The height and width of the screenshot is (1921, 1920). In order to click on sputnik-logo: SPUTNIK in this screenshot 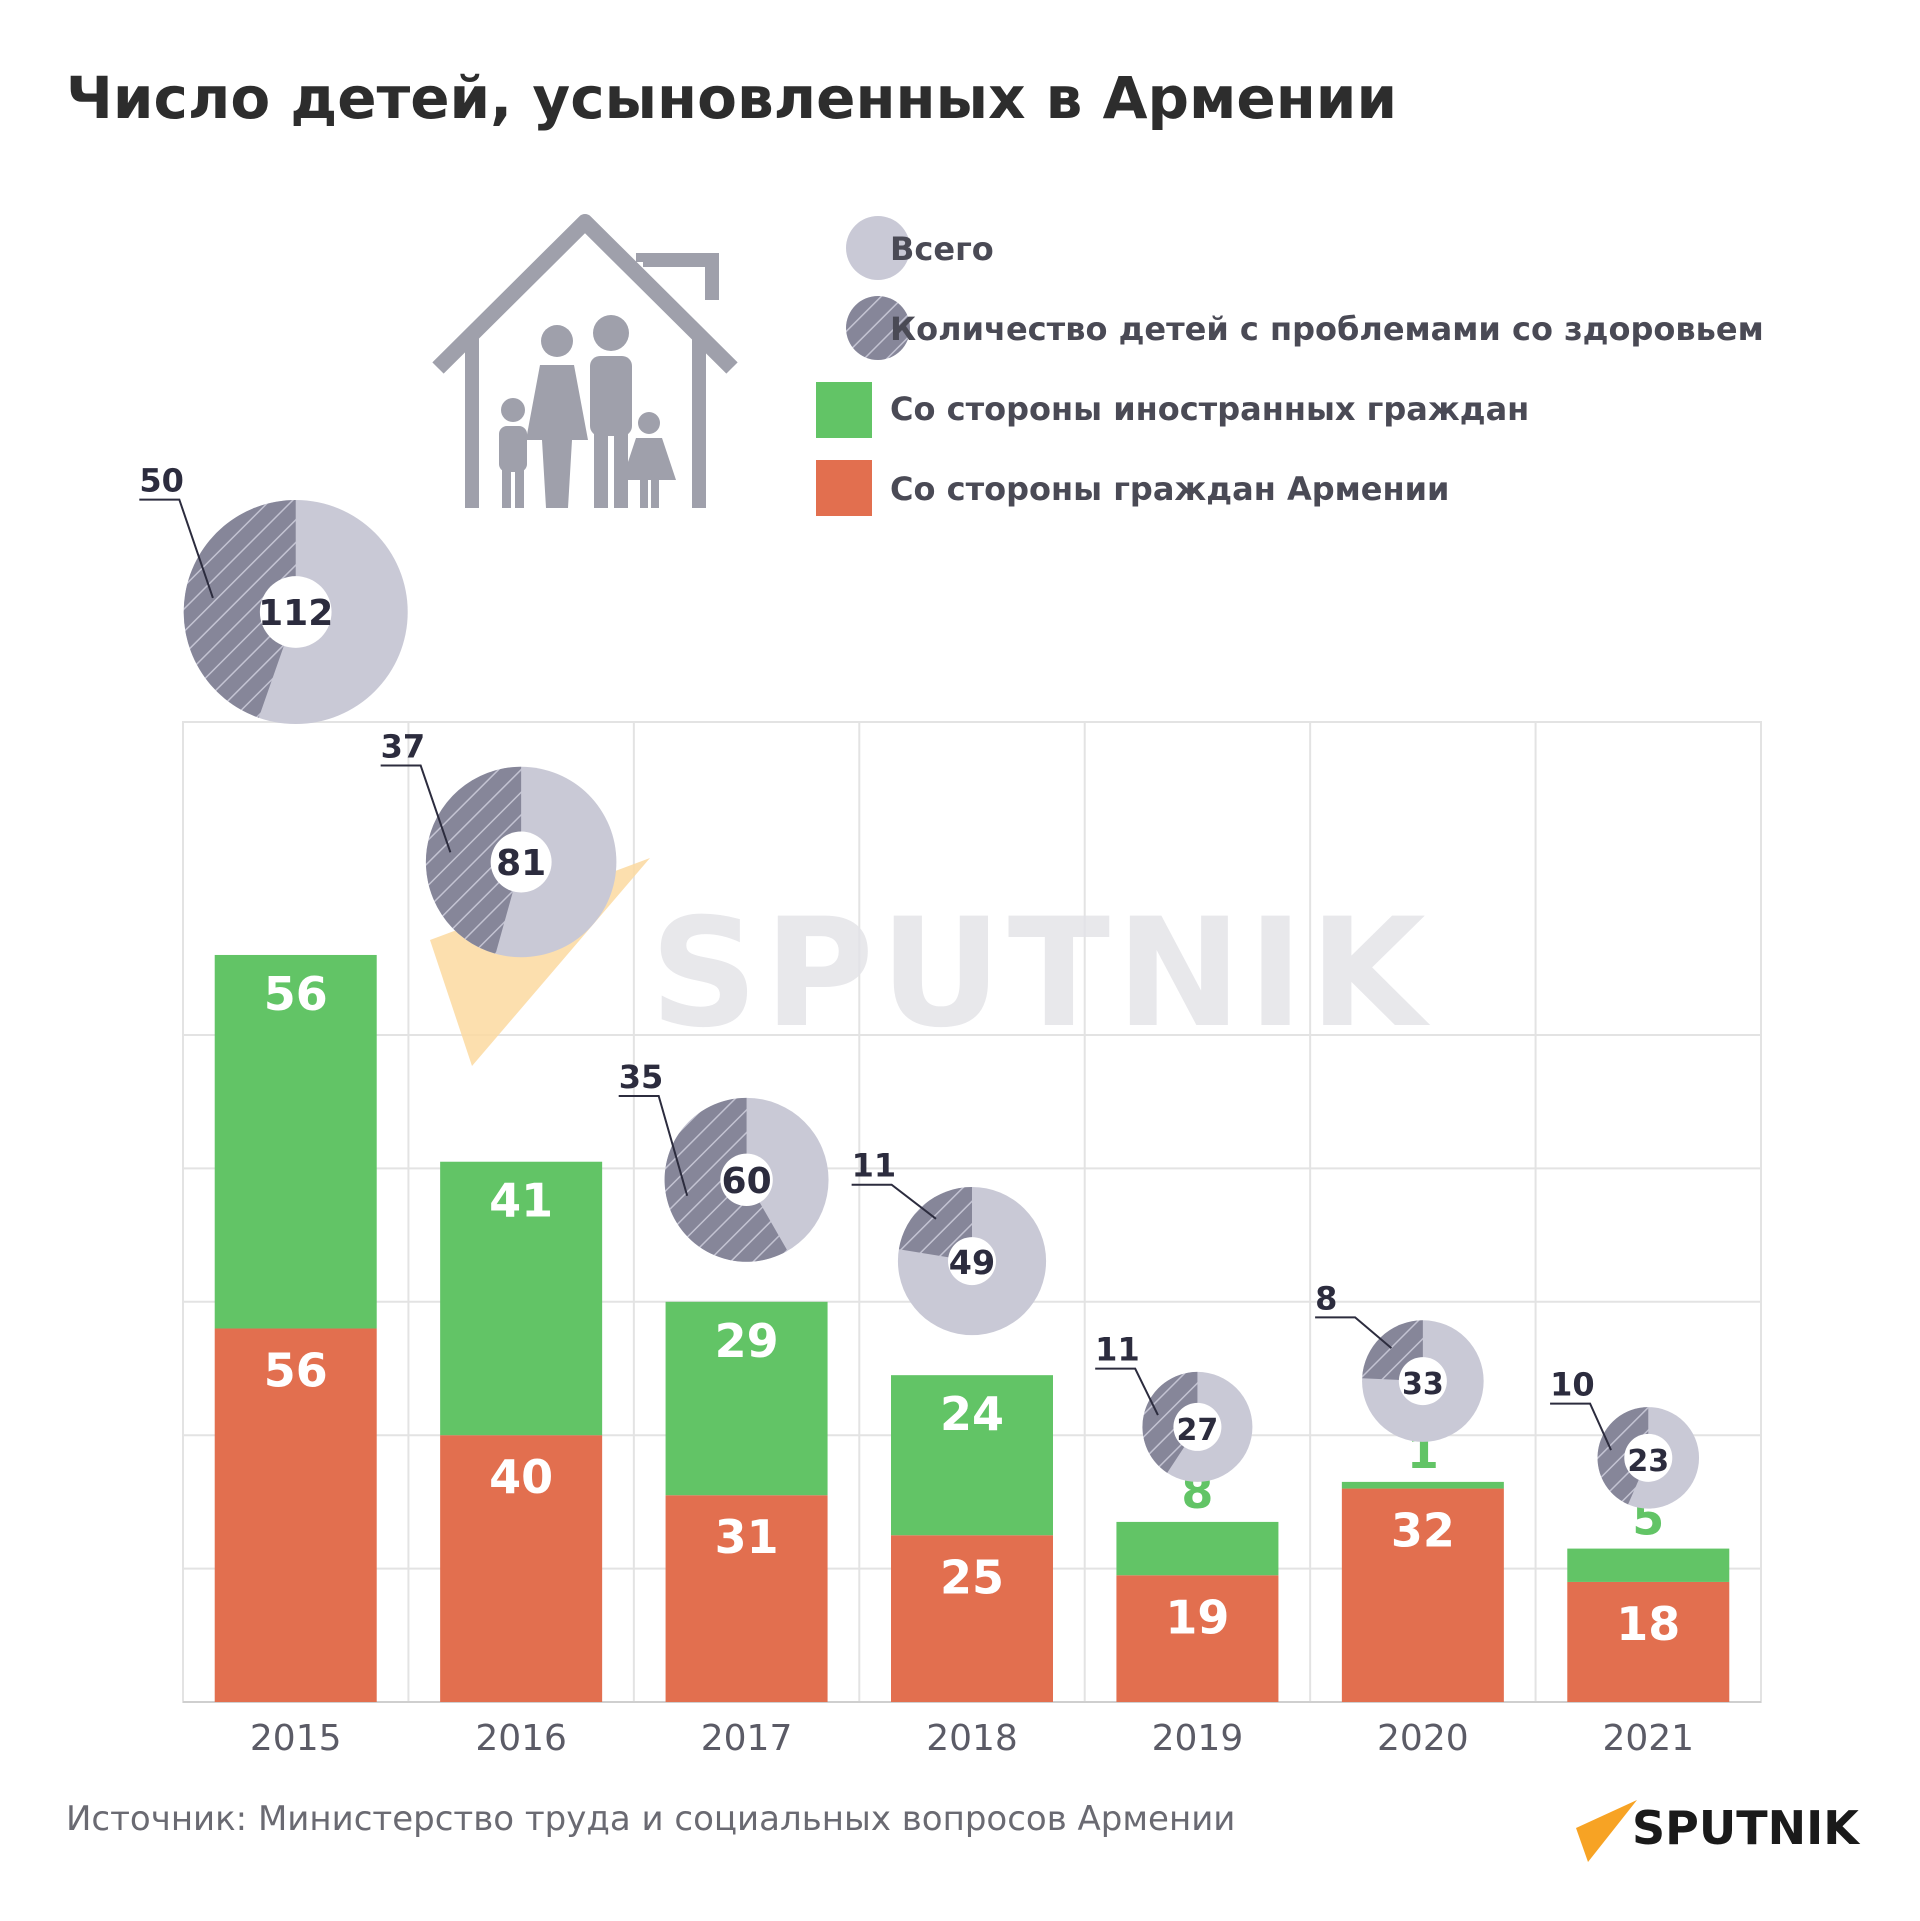, I will do `click(1718, 1831)`.